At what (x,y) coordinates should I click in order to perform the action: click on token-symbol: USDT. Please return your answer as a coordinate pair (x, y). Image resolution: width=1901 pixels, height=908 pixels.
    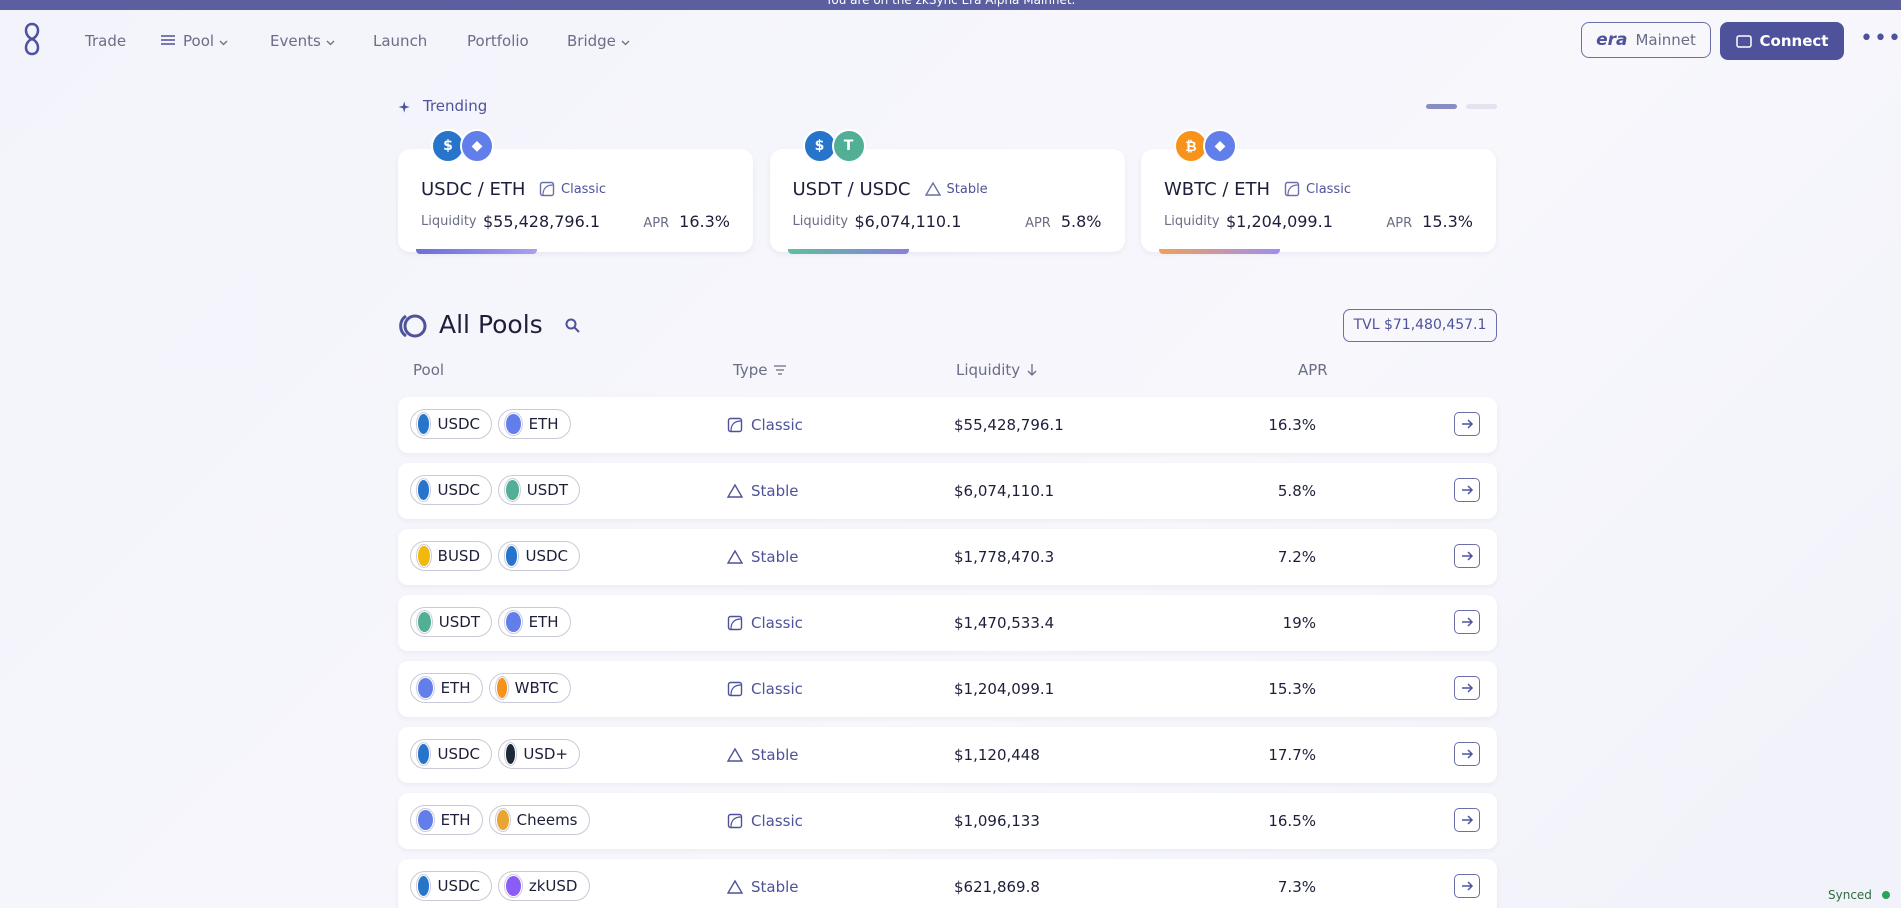
    Looking at the image, I should click on (547, 490).